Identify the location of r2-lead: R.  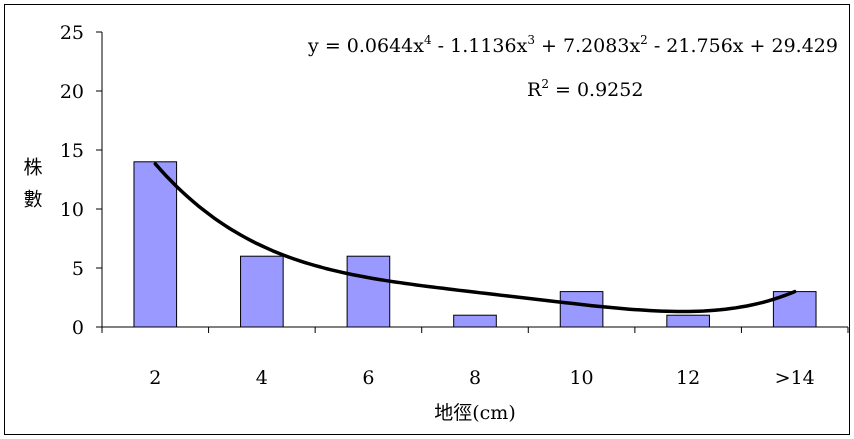
(534, 90).